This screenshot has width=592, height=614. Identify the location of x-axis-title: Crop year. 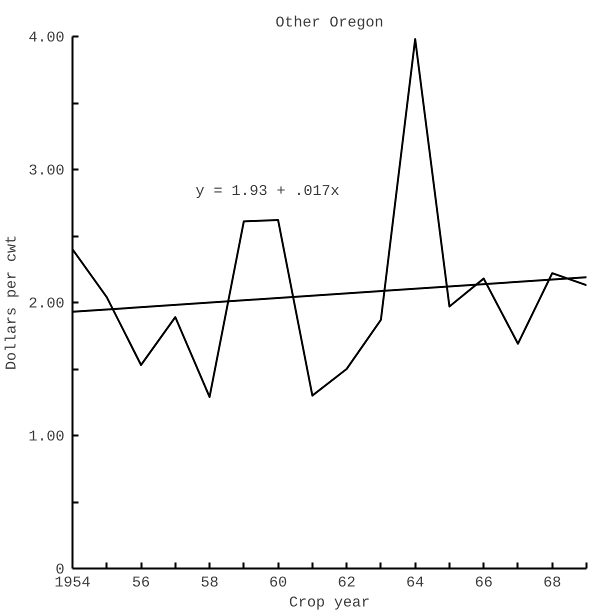
(329, 603).